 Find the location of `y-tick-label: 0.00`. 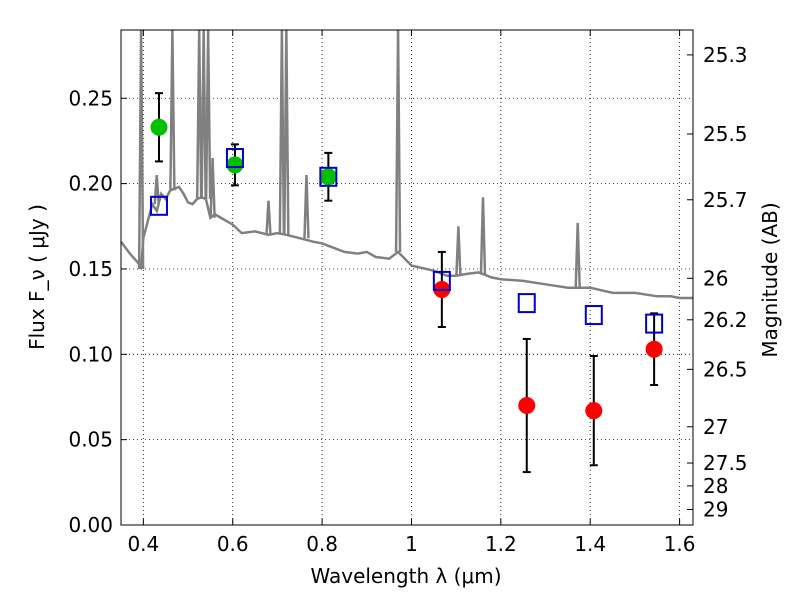

y-tick-label: 0.00 is located at coordinates (90, 525).